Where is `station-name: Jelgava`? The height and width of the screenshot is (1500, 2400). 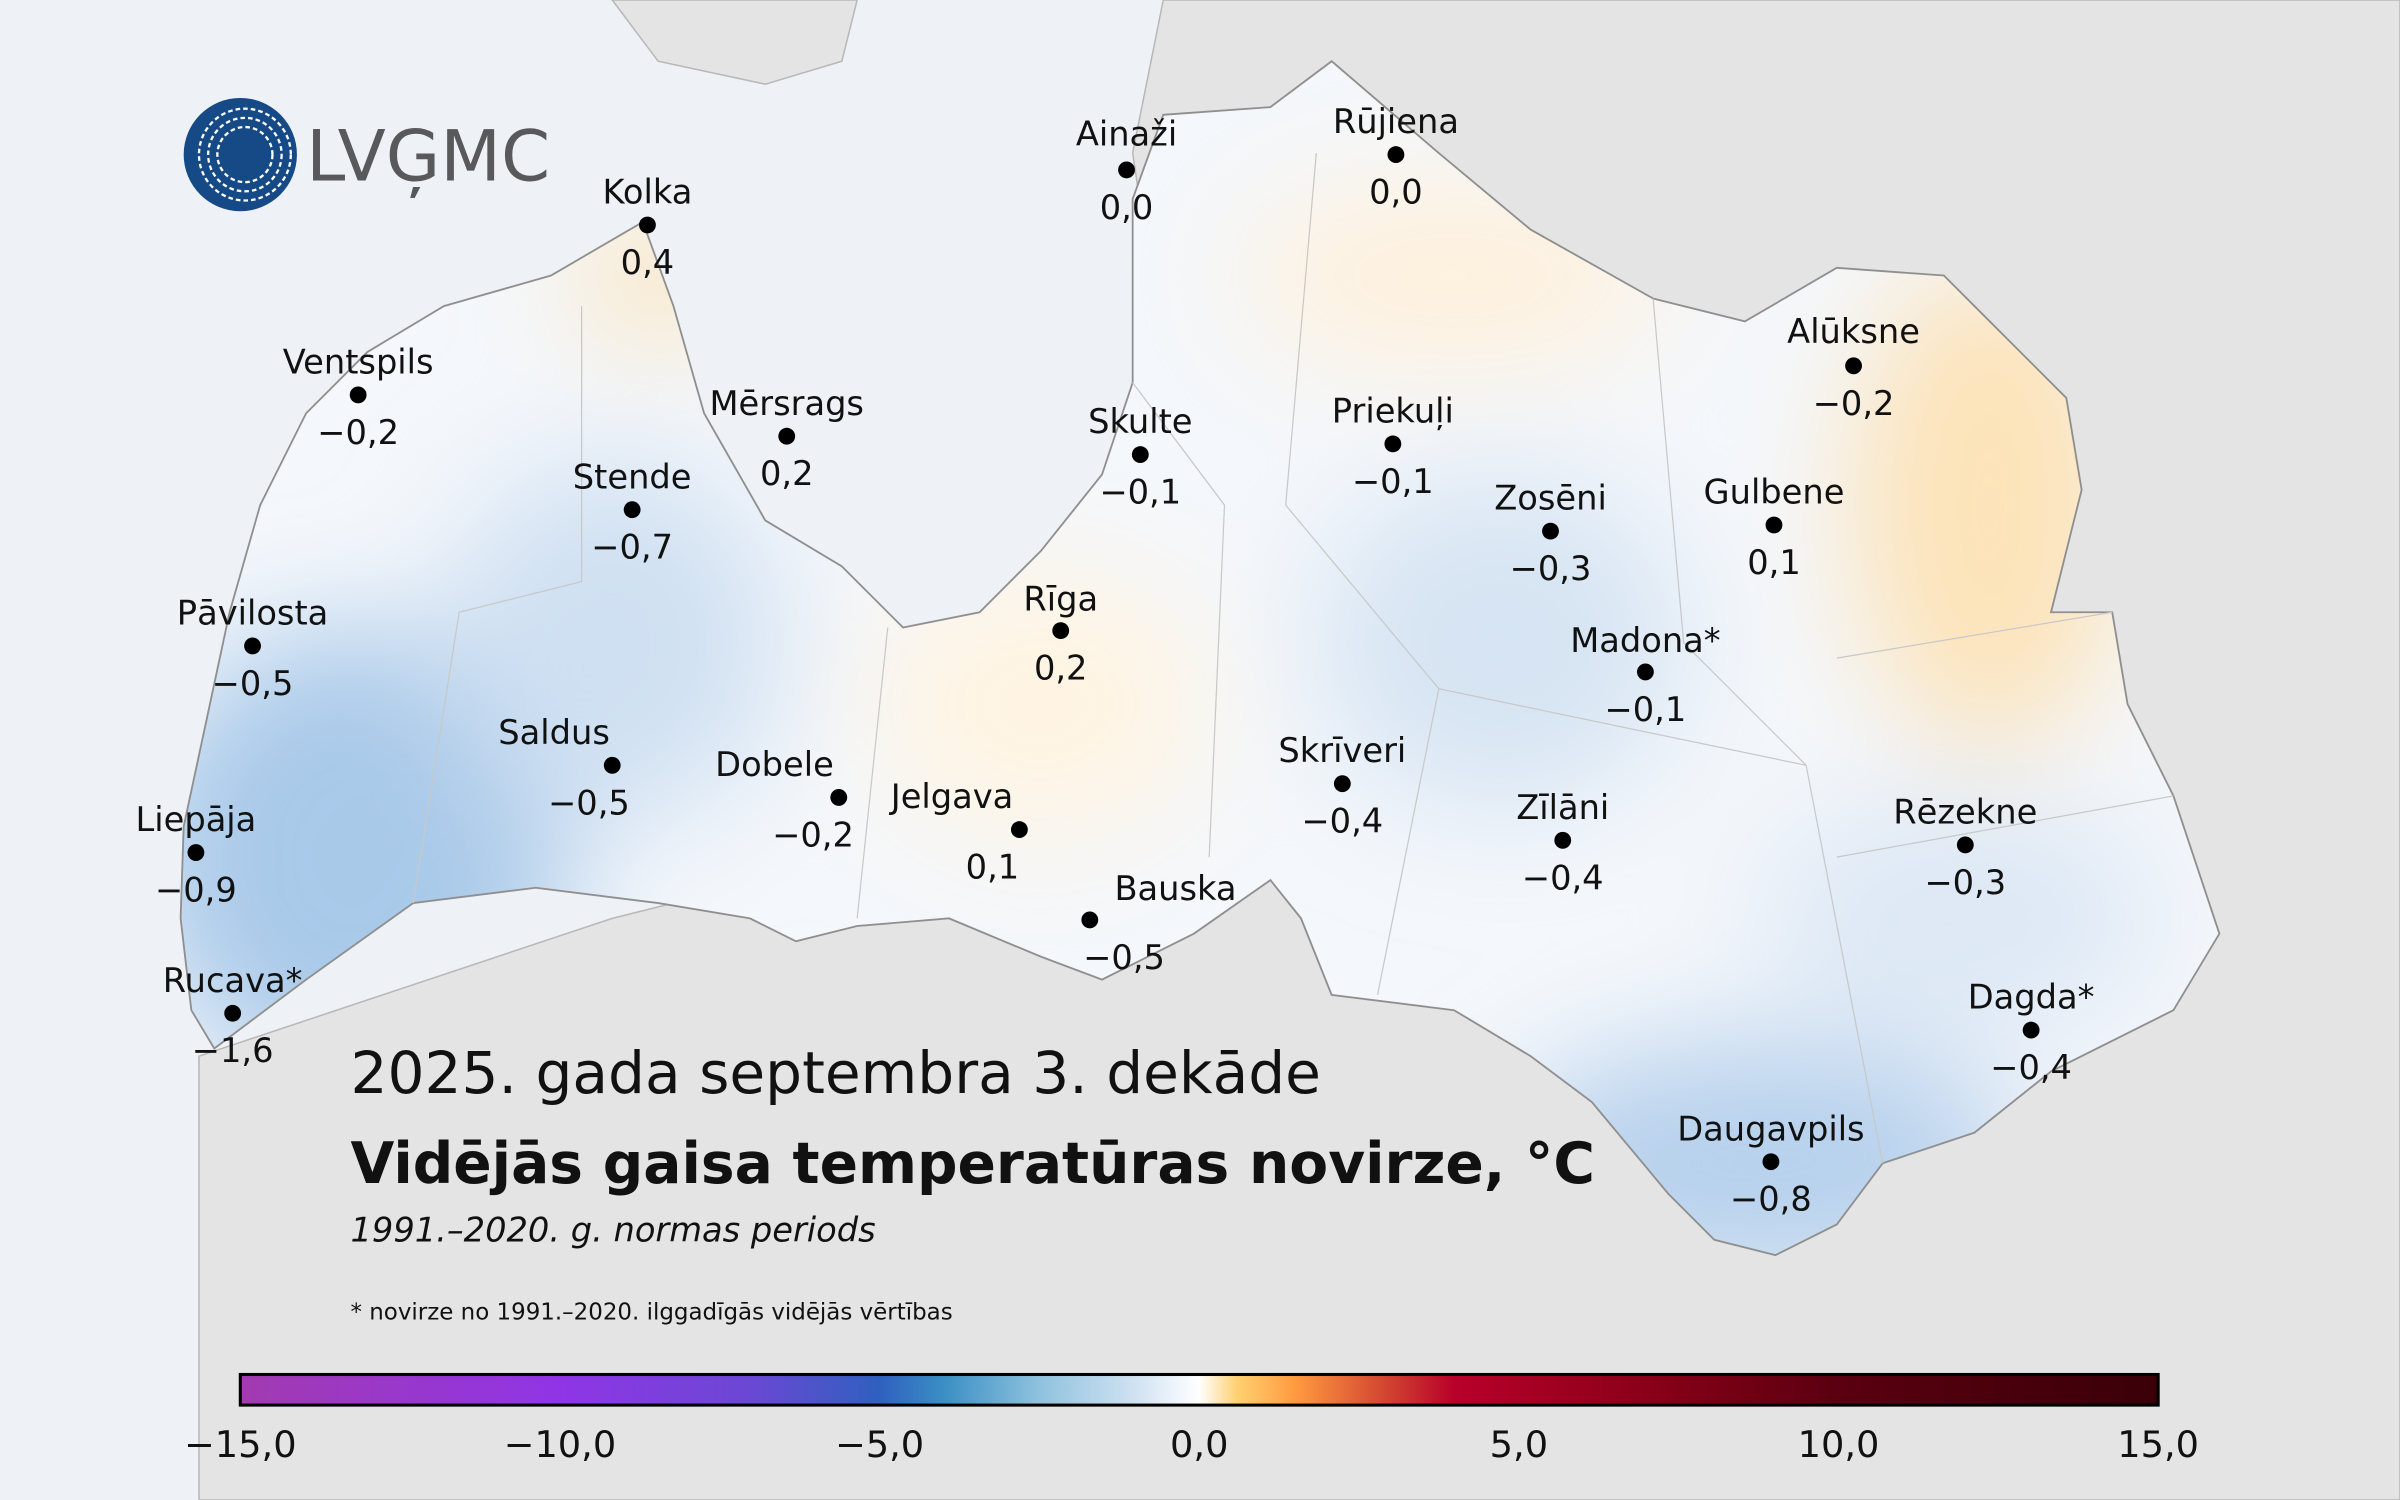
station-name: Jelgava is located at coordinates (951, 796).